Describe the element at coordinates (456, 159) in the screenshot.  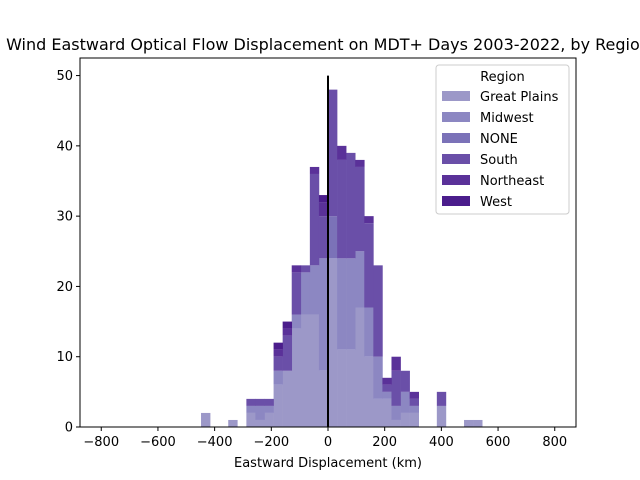
I see `legend-swatch-south` at that location.